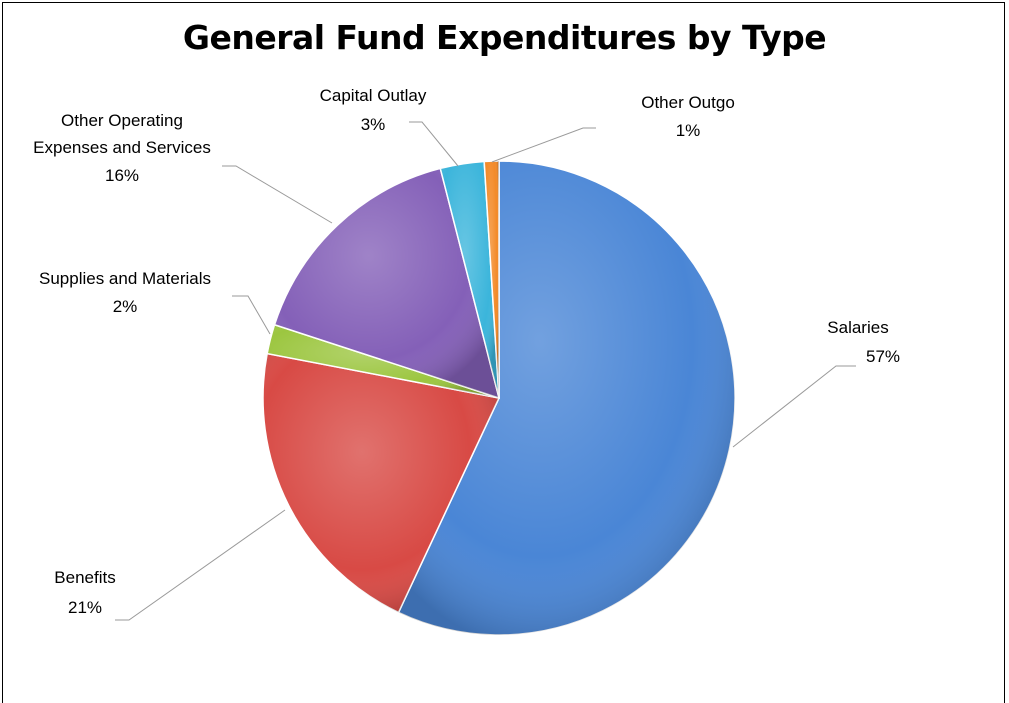  What do you see at coordinates (251, 315) in the screenshot?
I see `leader-line-supplies-and-materials` at bounding box center [251, 315].